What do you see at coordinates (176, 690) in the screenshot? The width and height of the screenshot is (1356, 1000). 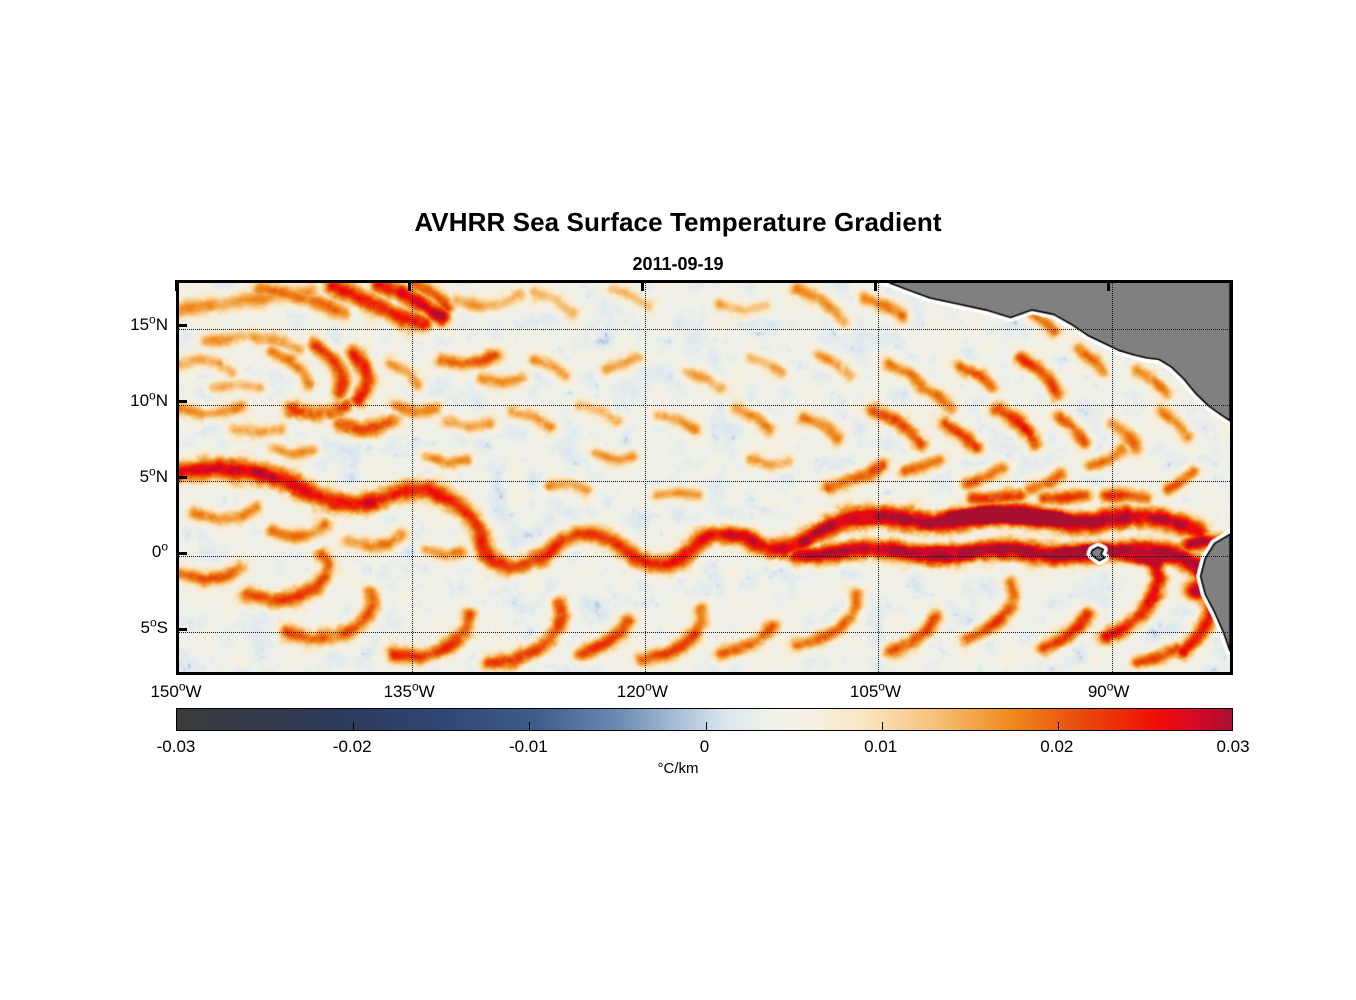 I see `xtick-label: 150oW` at bounding box center [176, 690].